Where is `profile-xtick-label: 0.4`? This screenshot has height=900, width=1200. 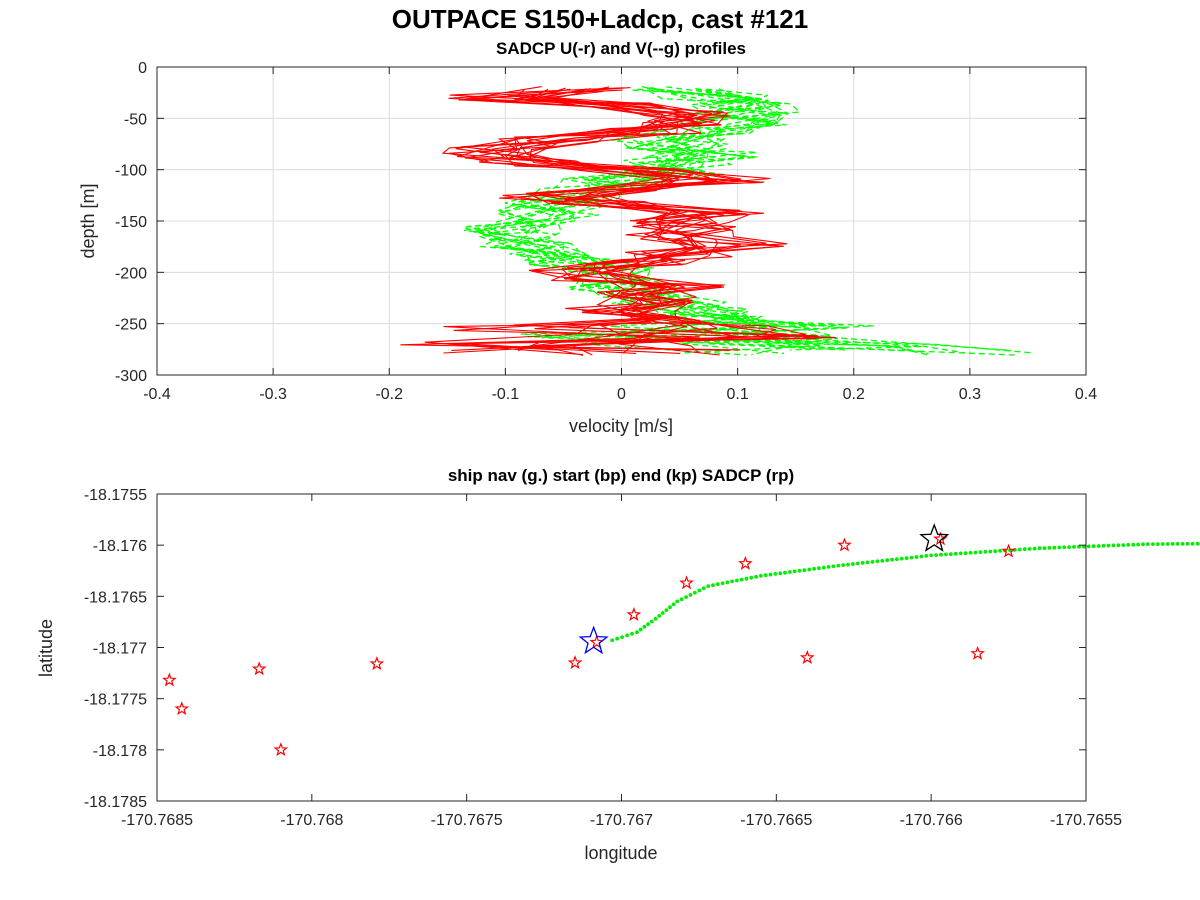
profile-xtick-label: 0.4 is located at coordinates (1086, 394).